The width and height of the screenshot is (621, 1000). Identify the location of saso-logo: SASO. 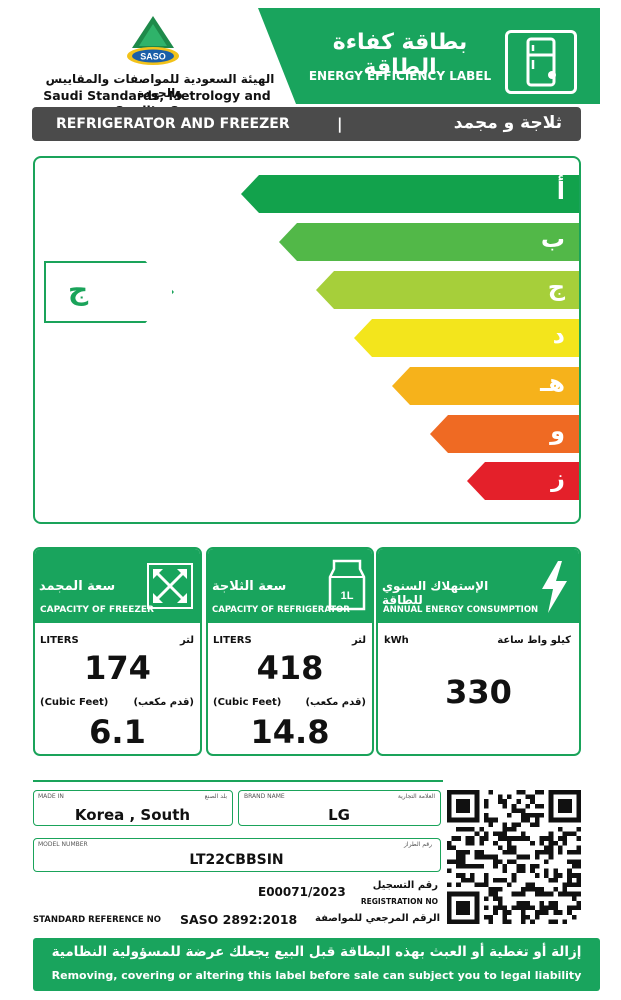
(153, 43).